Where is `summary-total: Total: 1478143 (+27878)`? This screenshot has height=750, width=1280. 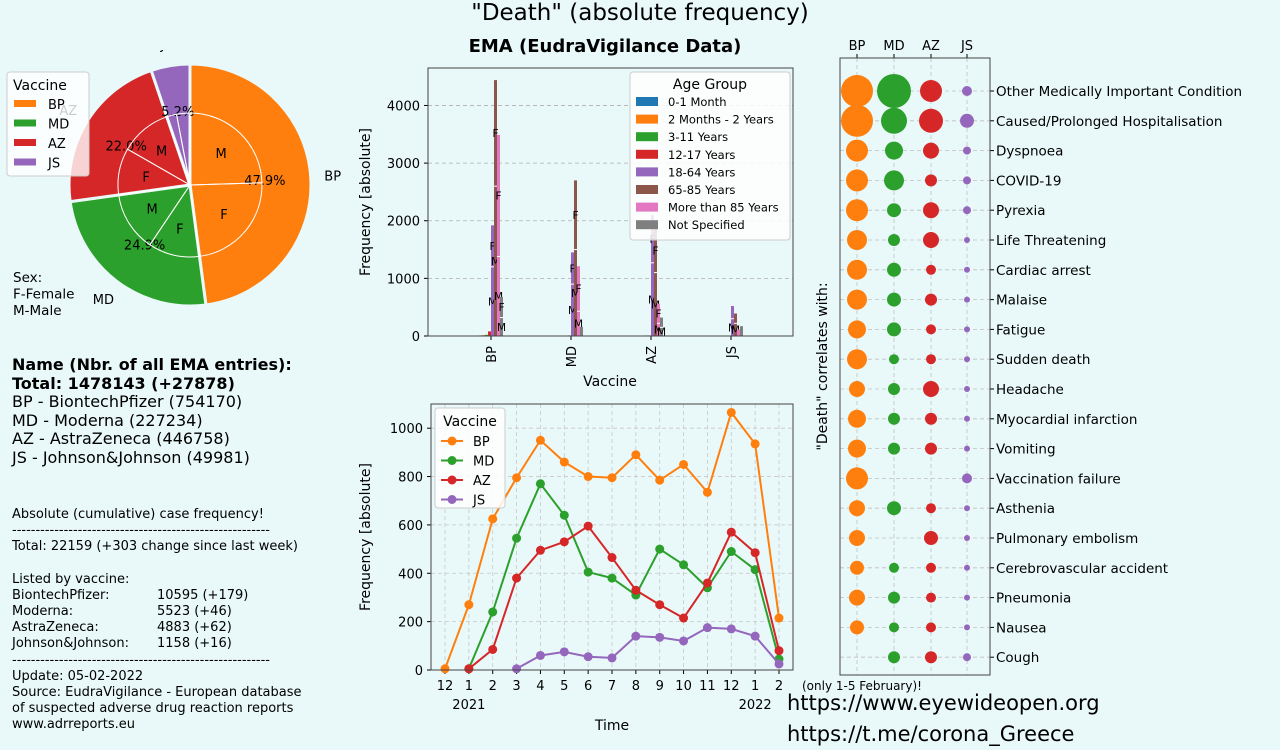 summary-total: Total: 1478143 (+27878) is located at coordinates (184, 384).